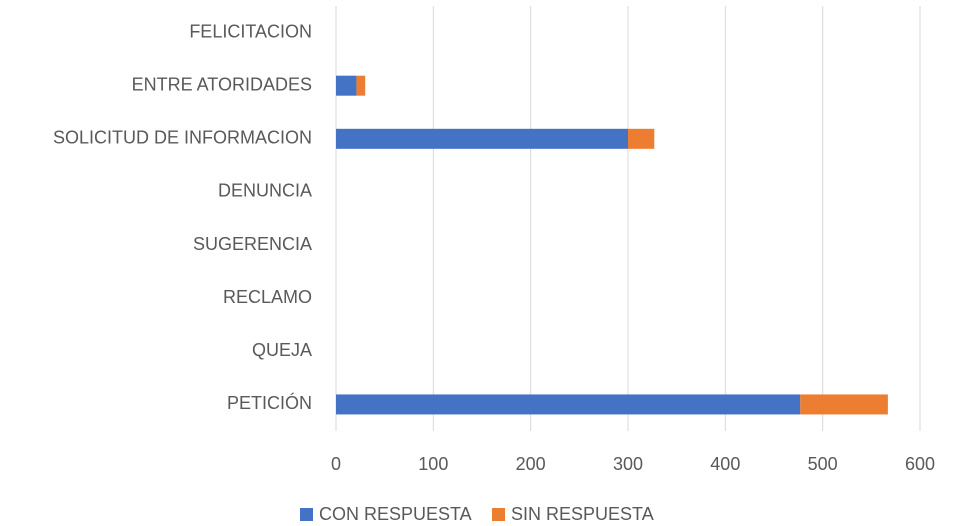 This screenshot has height=526, width=965. Describe the element at coordinates (531, 464) in the screenshot. I see `x-tick-label: 200` at that location.